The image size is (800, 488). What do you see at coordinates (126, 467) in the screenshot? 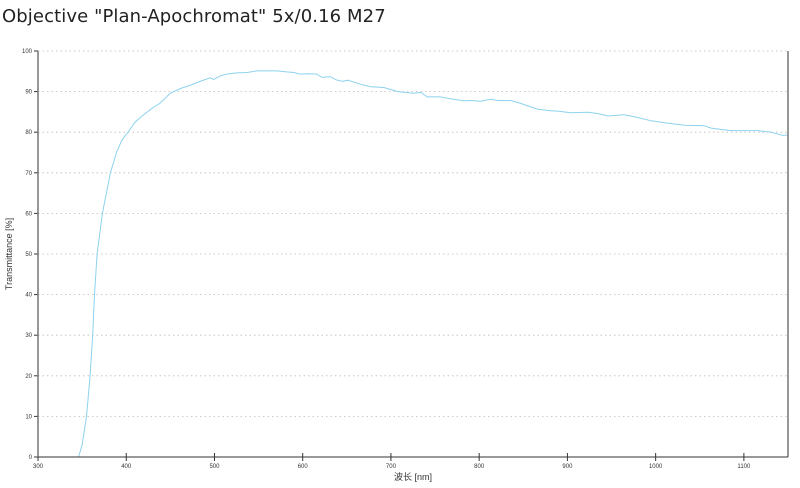
I see `x-tick-label: 400` at bounding box center [126, 467].